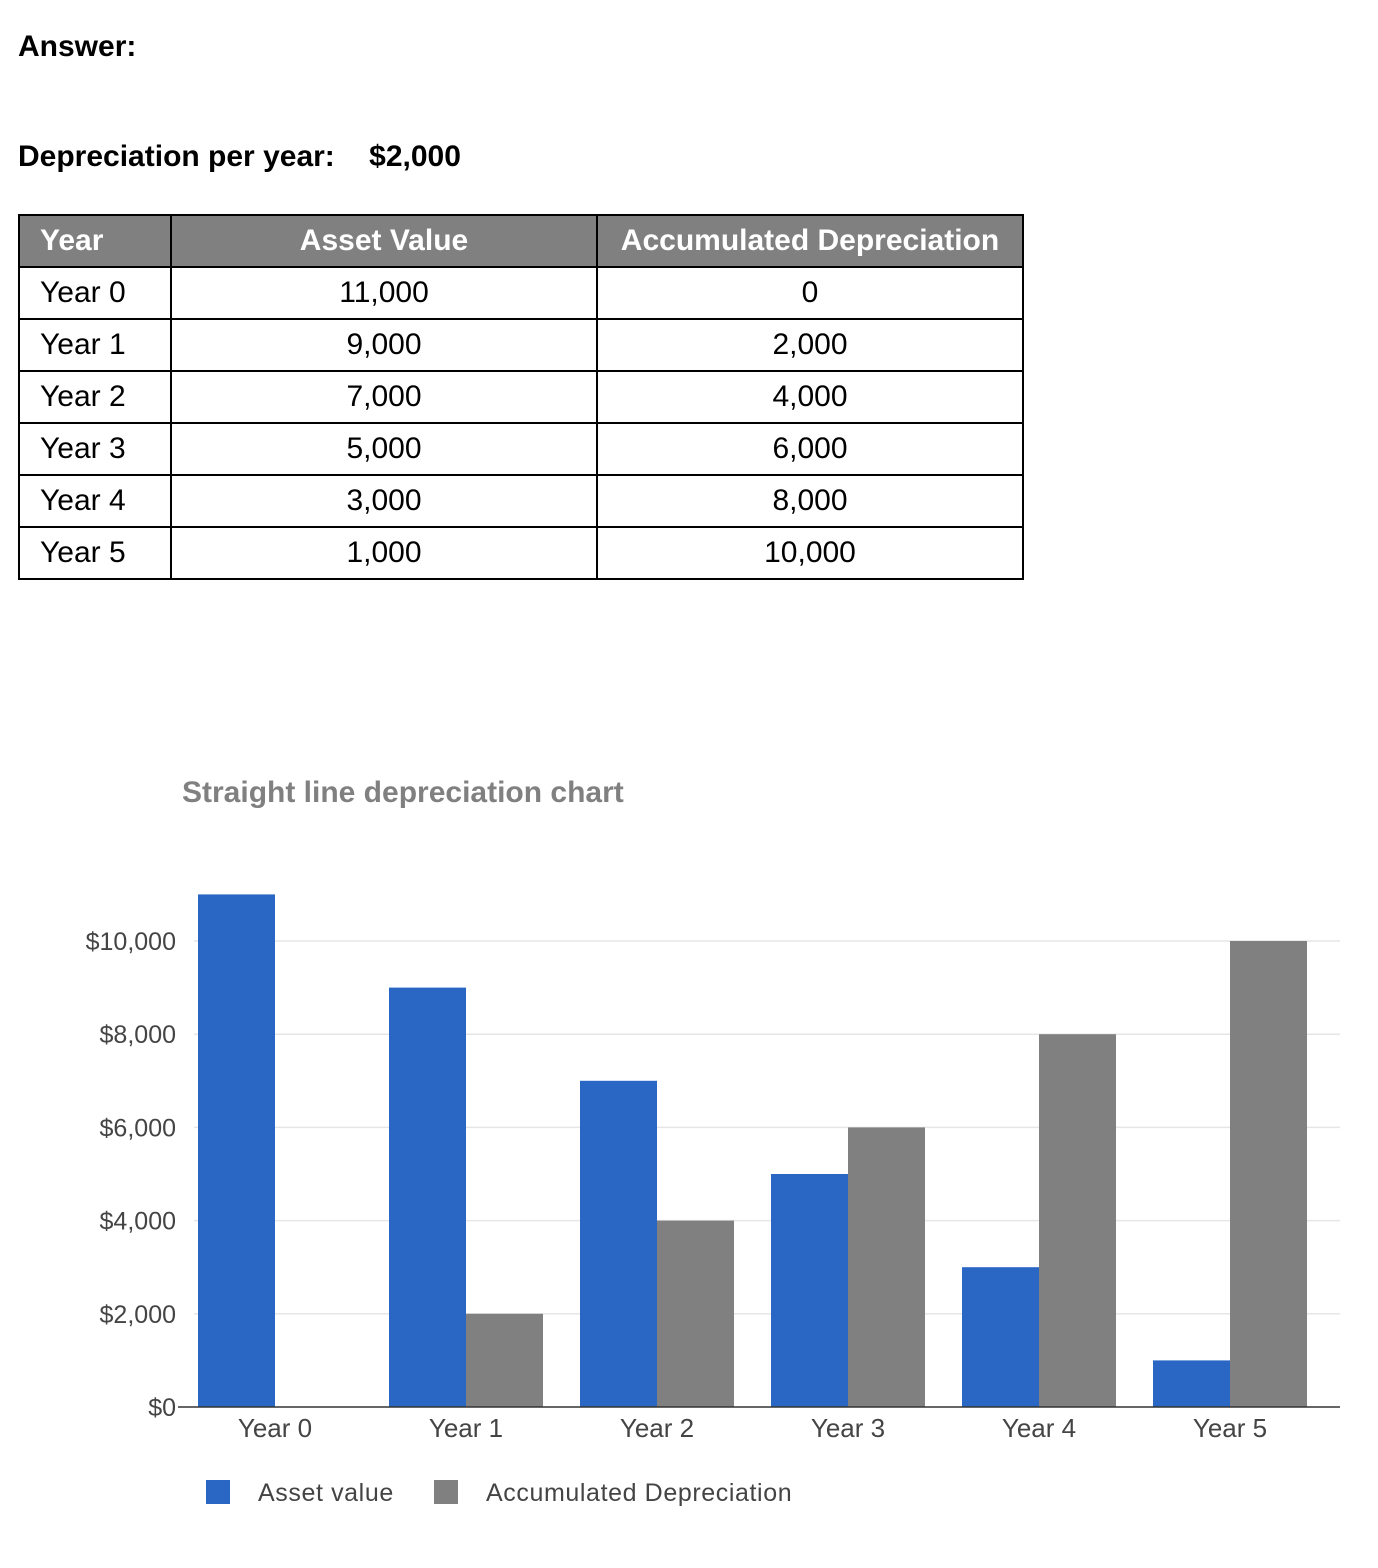 This screenshot has height=1568, width=1378. What do you see at coordinates (138, 1035) in the screenshot?
I see `y-tick-label: $8,000` at bounding box center [138, 1035].